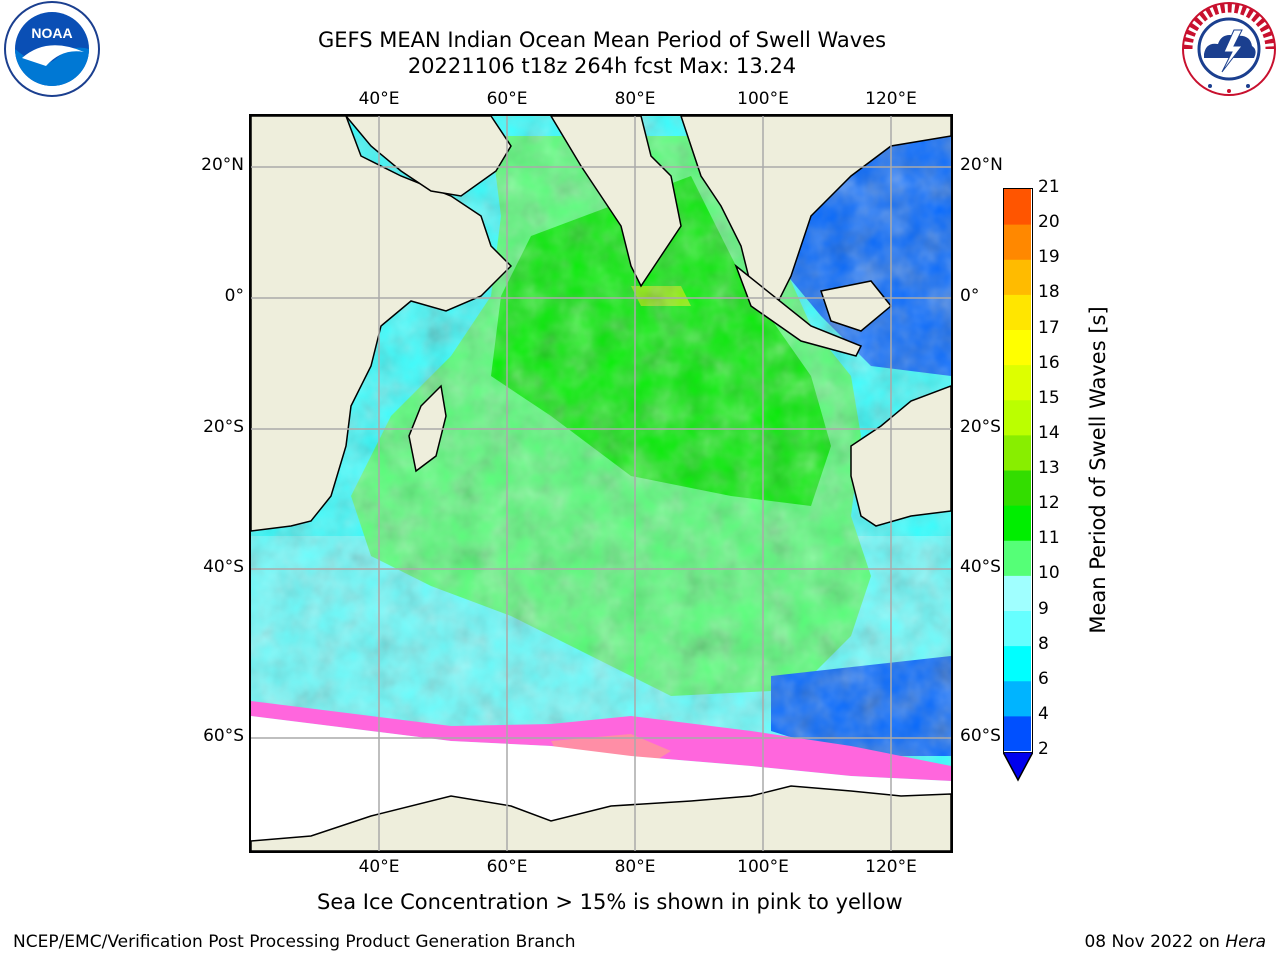 Image resolution: width=1280 pixels, height=960 pixels. I want to click on land-southeast-asia, so click(815, 217).